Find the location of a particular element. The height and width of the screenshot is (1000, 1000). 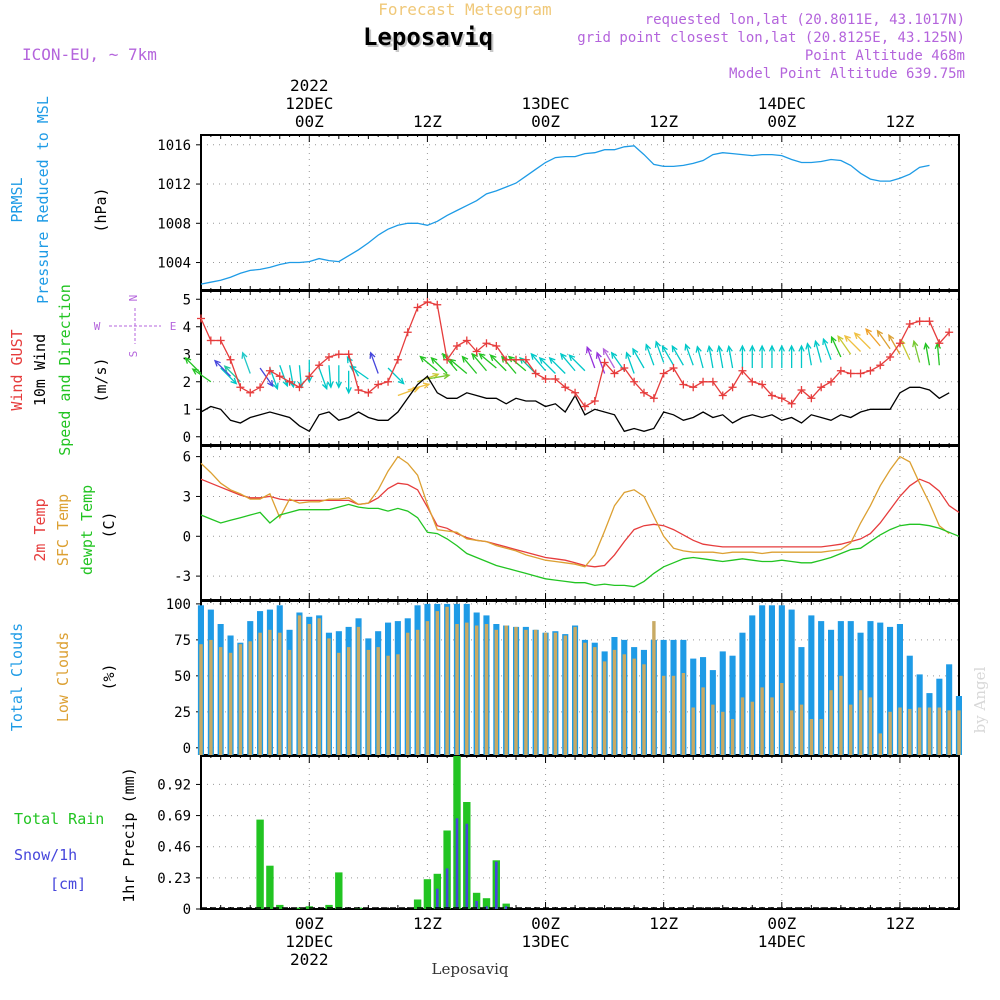

precip-ytick-label: 0.46 is located at coordinates (174, 848).